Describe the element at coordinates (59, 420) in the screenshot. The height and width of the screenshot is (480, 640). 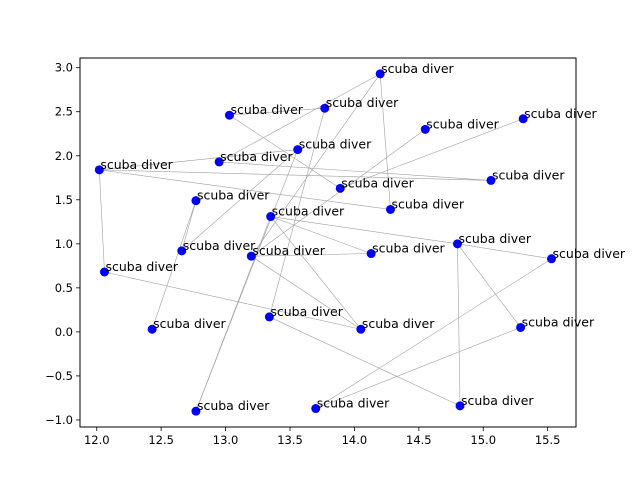
I see `y-tick-label: −1.0` at that location.